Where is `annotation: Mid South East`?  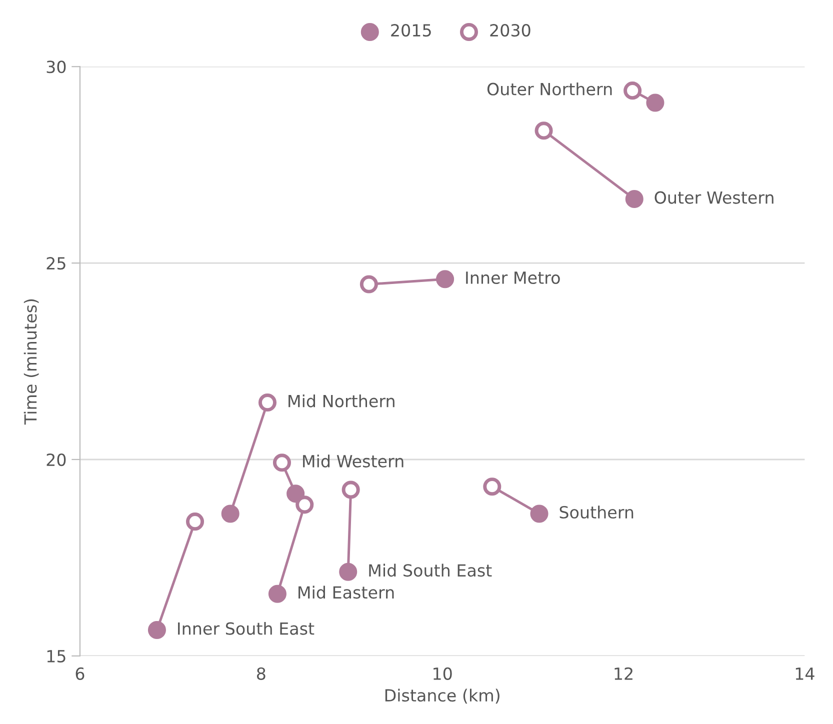
annotation: Mid South East is located at coordinates (430, 570).